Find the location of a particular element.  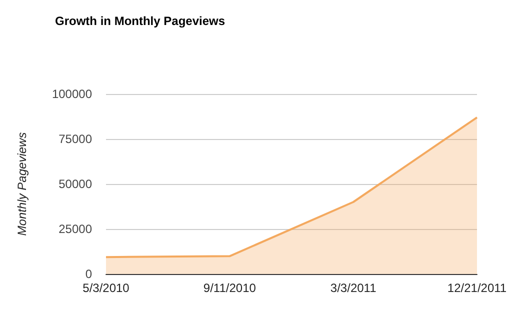

y-tick-label: 75000 is located at coordinates (75, 139).